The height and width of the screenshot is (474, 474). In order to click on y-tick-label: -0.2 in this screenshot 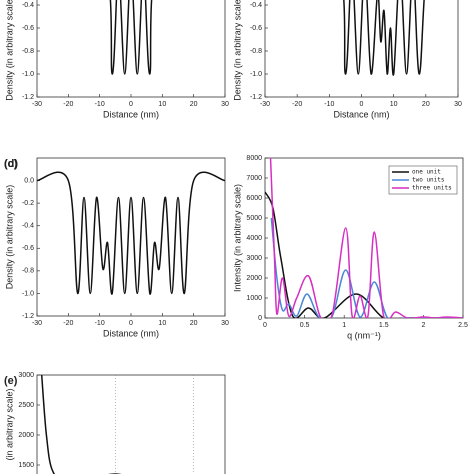, I will do `click(28, 203)`.